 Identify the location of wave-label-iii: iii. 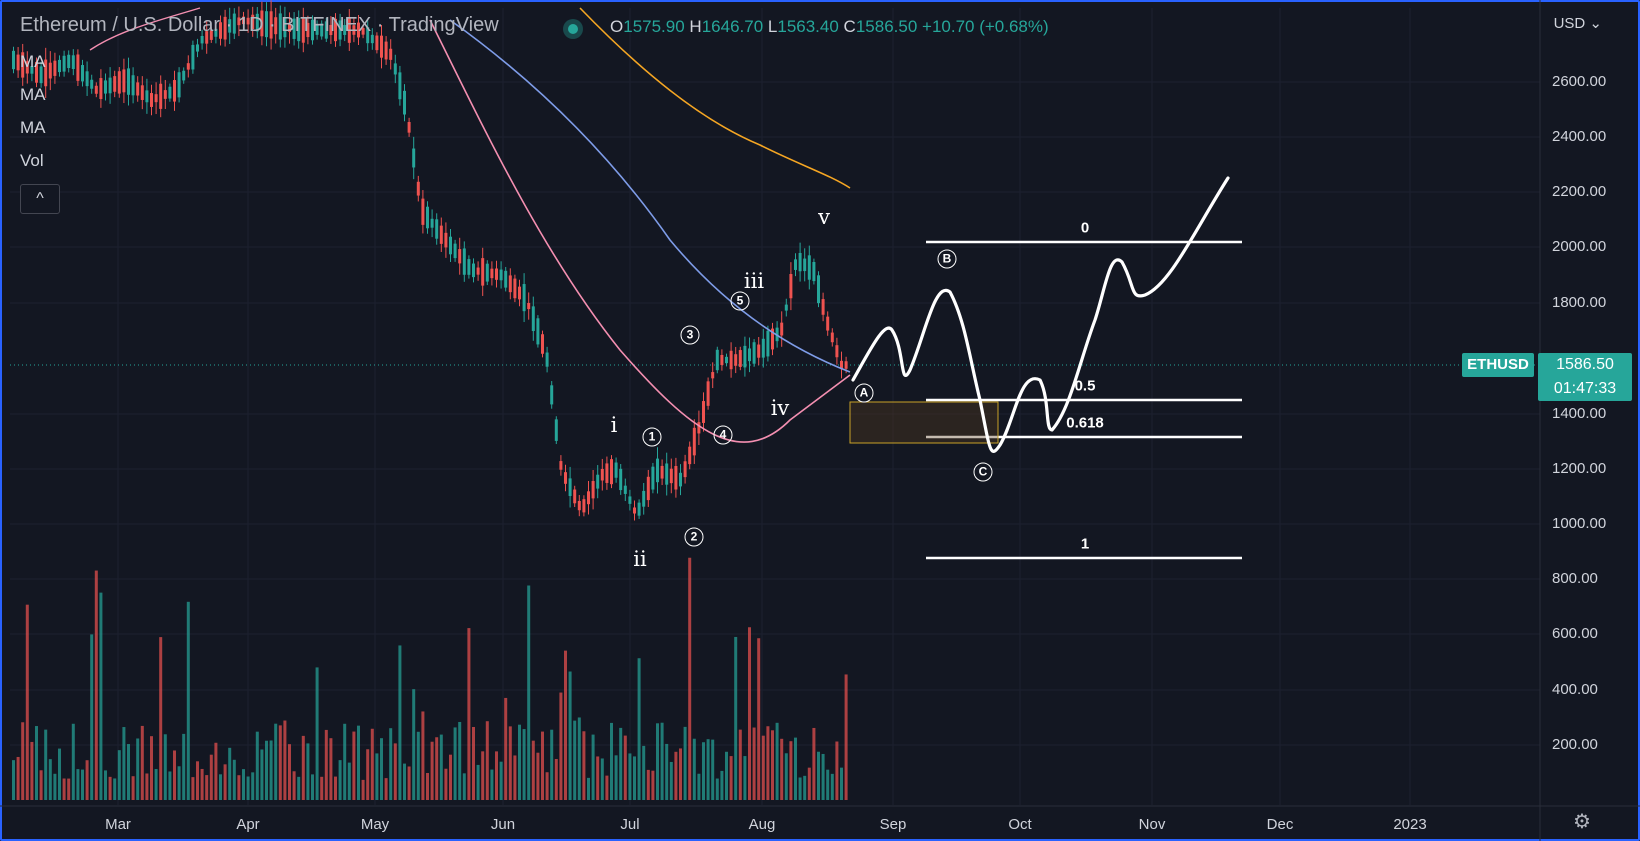
(754, 281).